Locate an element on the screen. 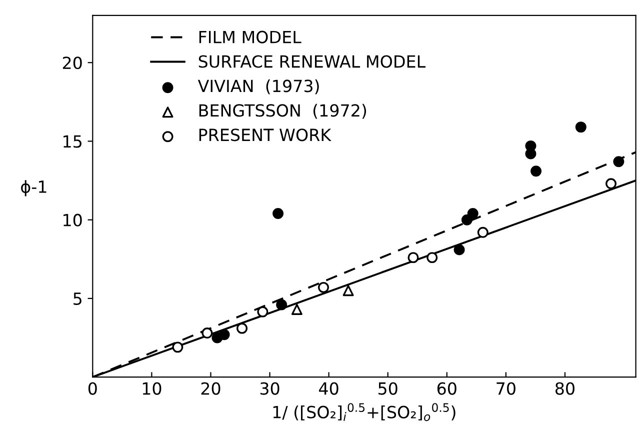 This screenshot has height=441, width=639. x-tick-label: 10 is located at coordinates (152, 388).